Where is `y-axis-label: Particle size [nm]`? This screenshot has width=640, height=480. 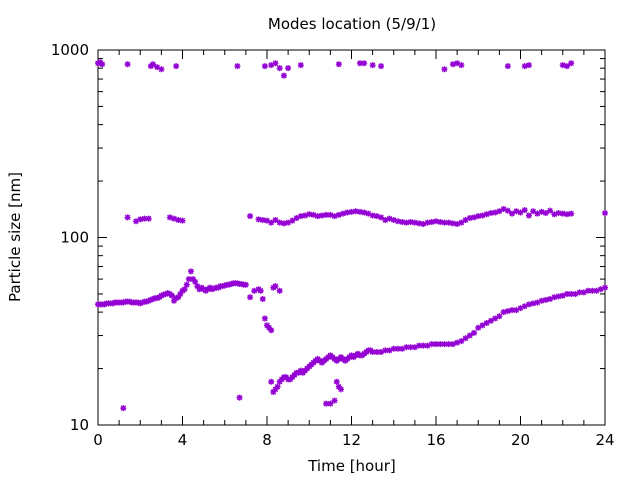 y-axis-label: Particle size [nm] is located at coordinates (15, 237).